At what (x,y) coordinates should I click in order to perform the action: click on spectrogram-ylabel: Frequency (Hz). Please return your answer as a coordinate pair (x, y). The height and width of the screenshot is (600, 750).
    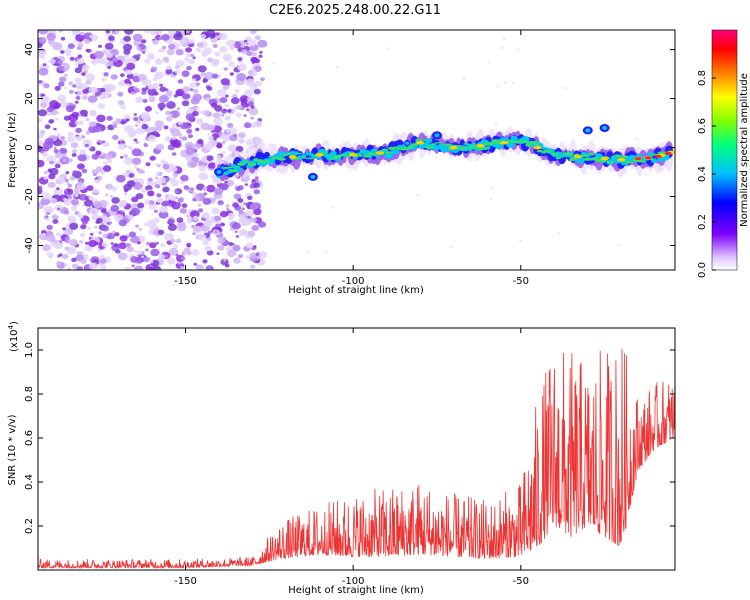
    Looking at the image, I should click on (12, 150).